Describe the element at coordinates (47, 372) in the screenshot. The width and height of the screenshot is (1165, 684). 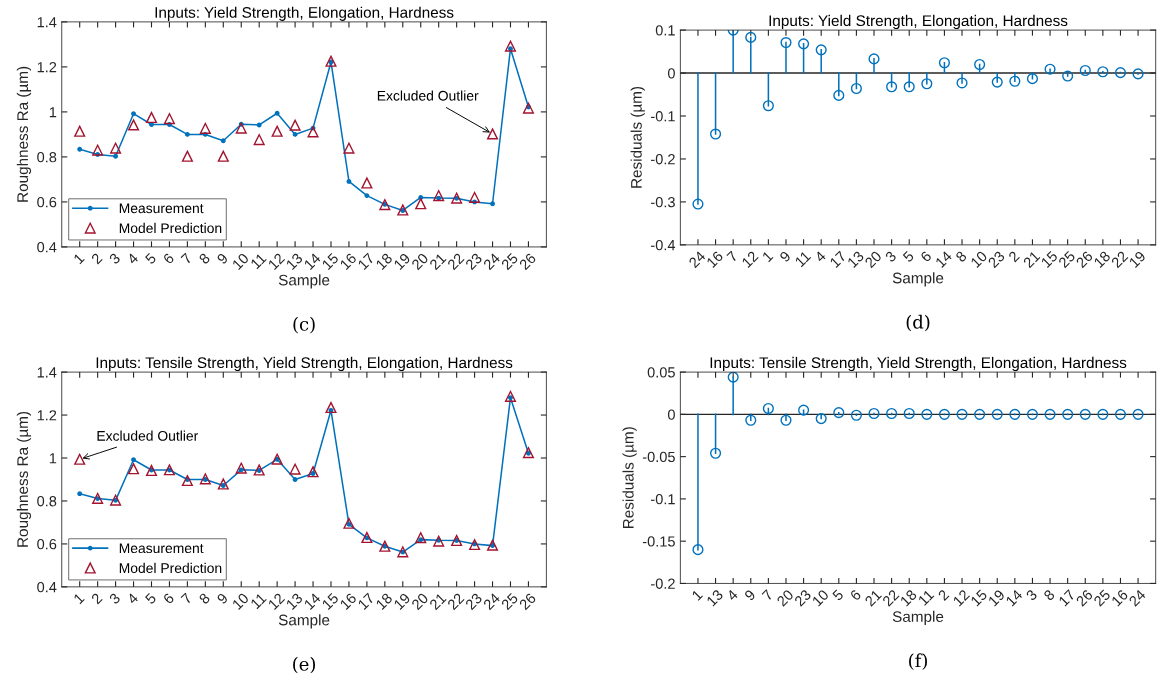
I see `y-tick-label: 1.4` at that location.